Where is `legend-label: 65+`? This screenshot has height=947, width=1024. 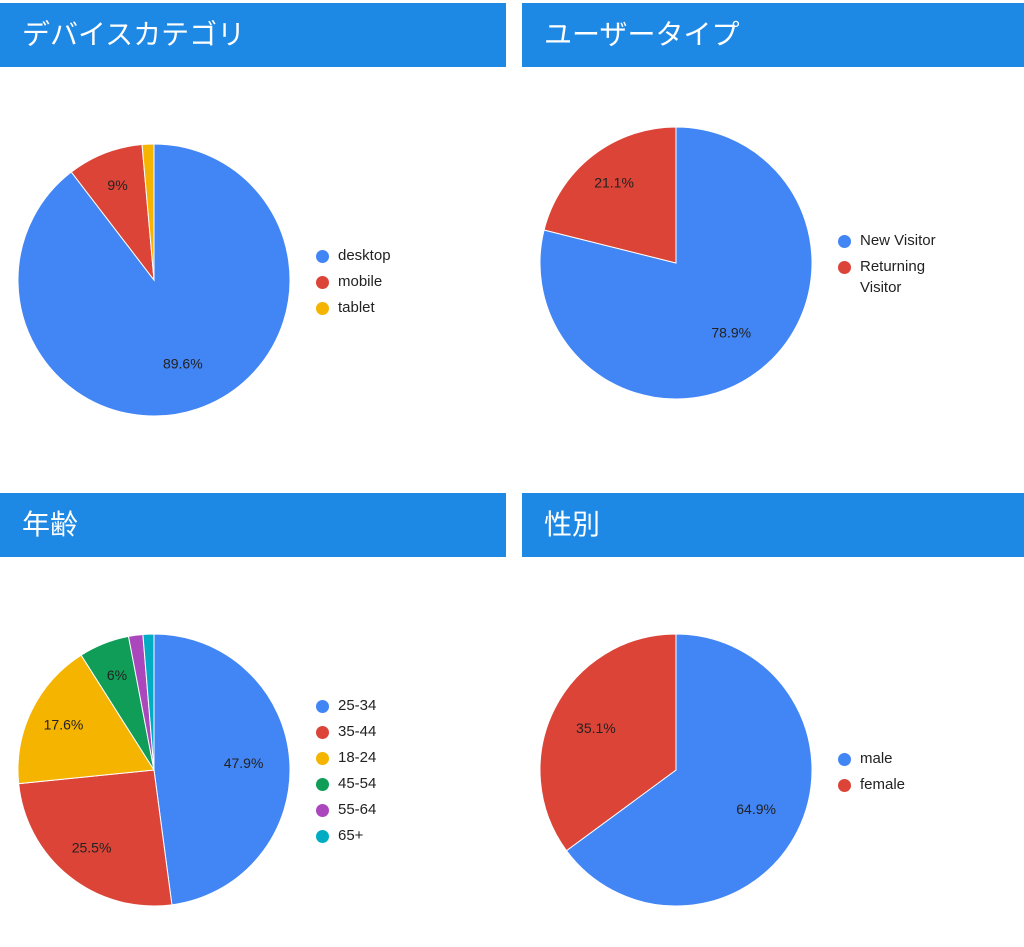 legend-label: 65+ is located at coordinates (351, 835).